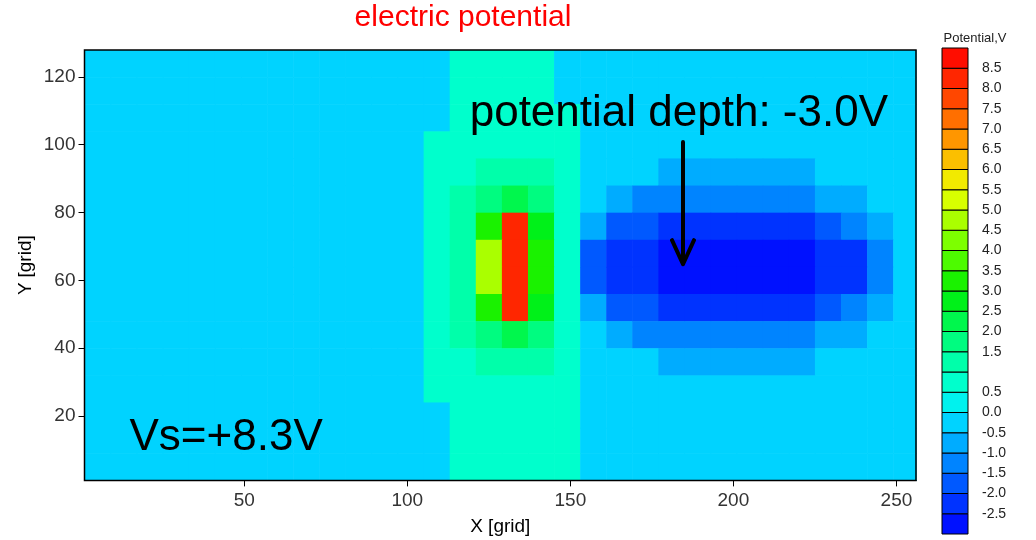 This screenshot has width=1036, height=540. Describe the element at coordinates (992, 391) in the screenshot. I see `color-bar-label: 0.5` at that location.